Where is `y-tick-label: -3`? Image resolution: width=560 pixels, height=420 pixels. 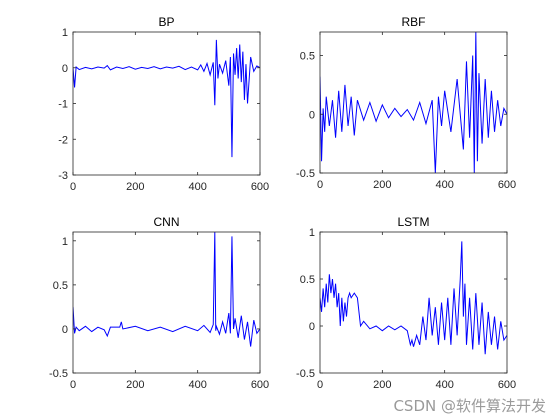 y-tick-label: -3 is located at coordinates (63, 176).